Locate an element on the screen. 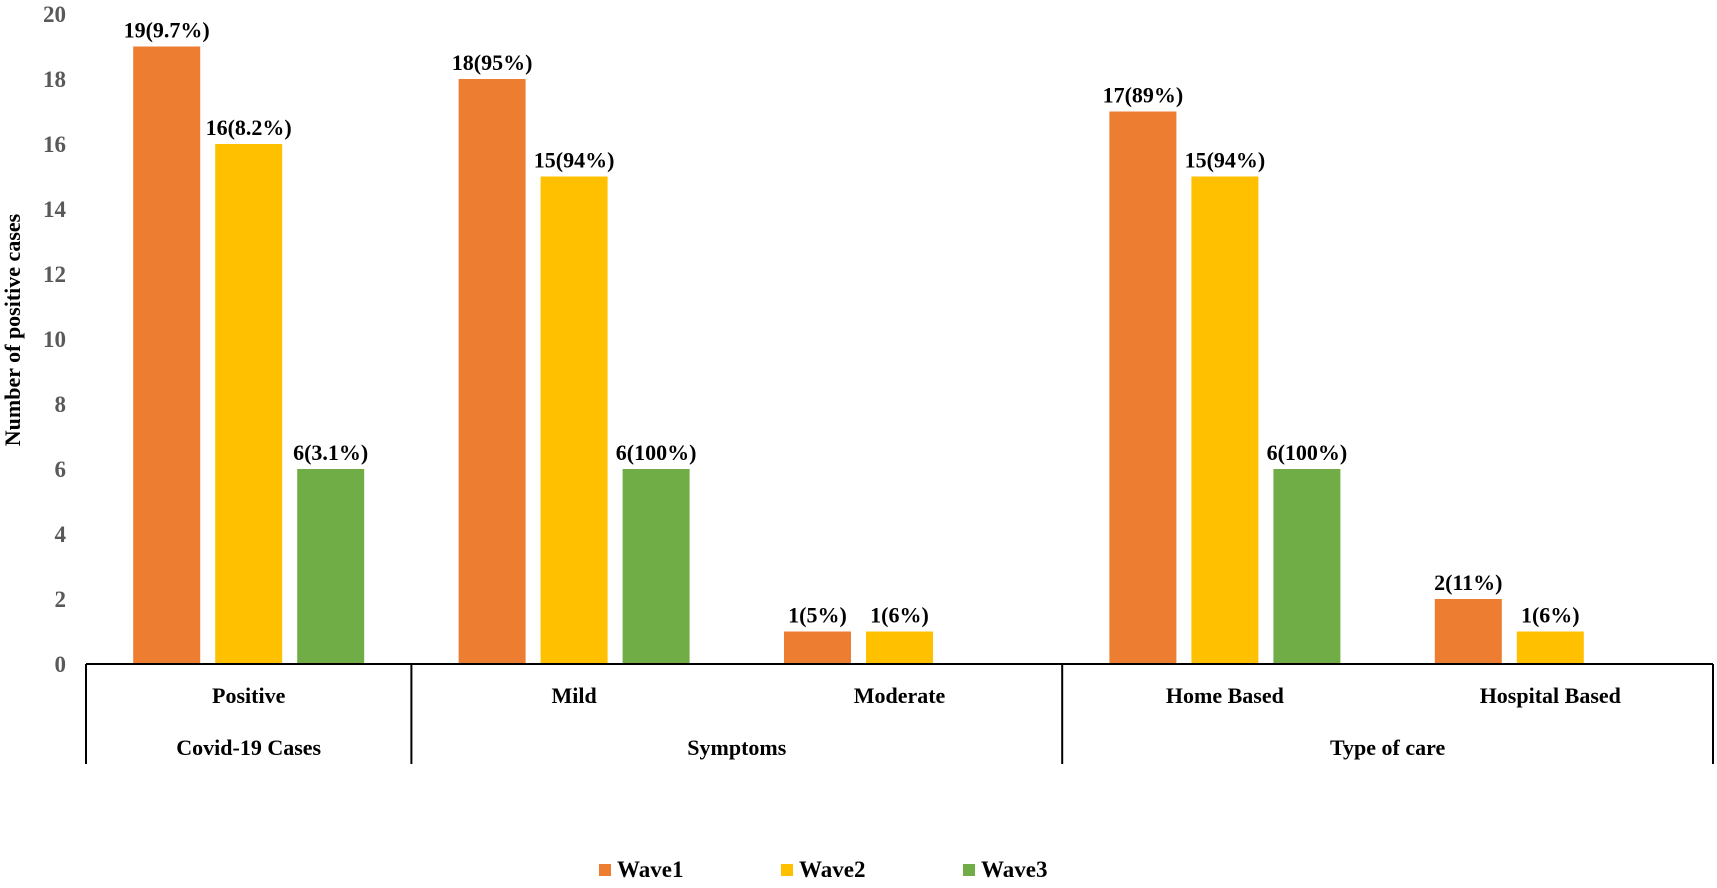 The width and height of the screenshot is (1717, 888). data-label-wave1-hospital-based: 2(11%) is located at coordinates (1468, 582).